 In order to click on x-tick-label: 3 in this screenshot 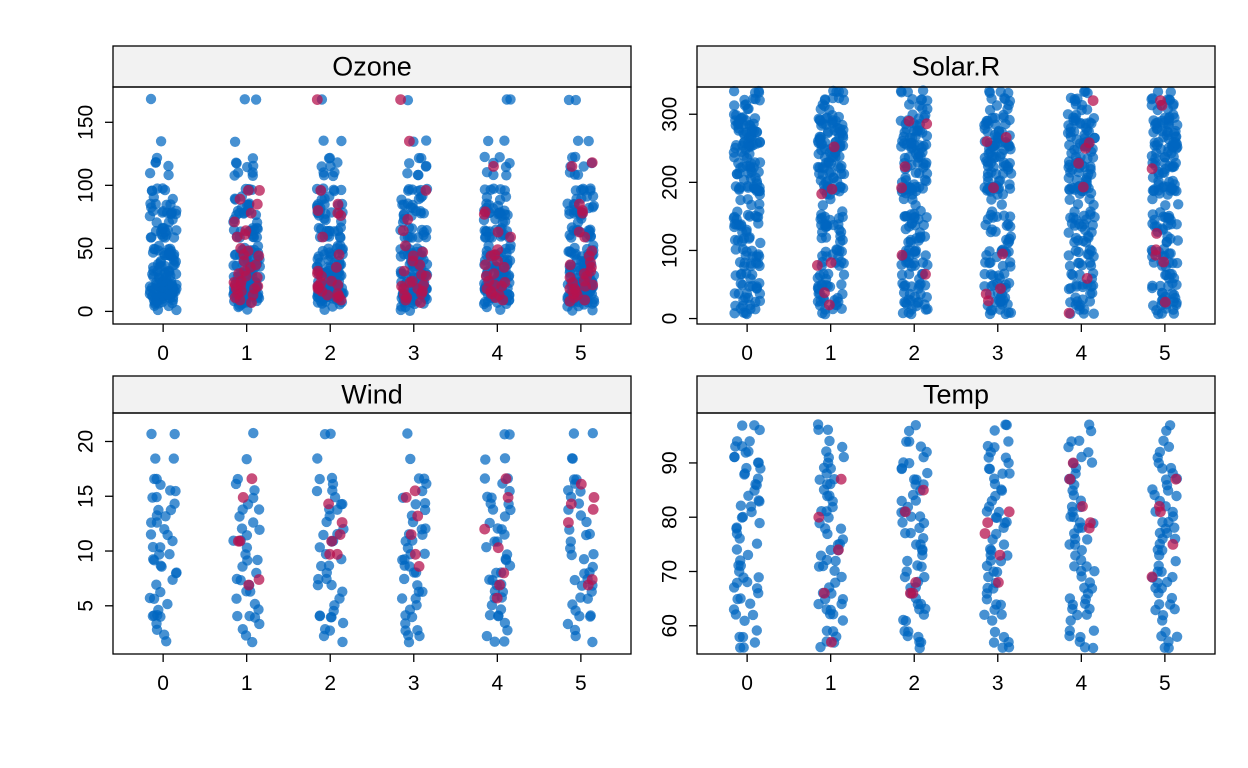, I will do `click(998, 353)`.